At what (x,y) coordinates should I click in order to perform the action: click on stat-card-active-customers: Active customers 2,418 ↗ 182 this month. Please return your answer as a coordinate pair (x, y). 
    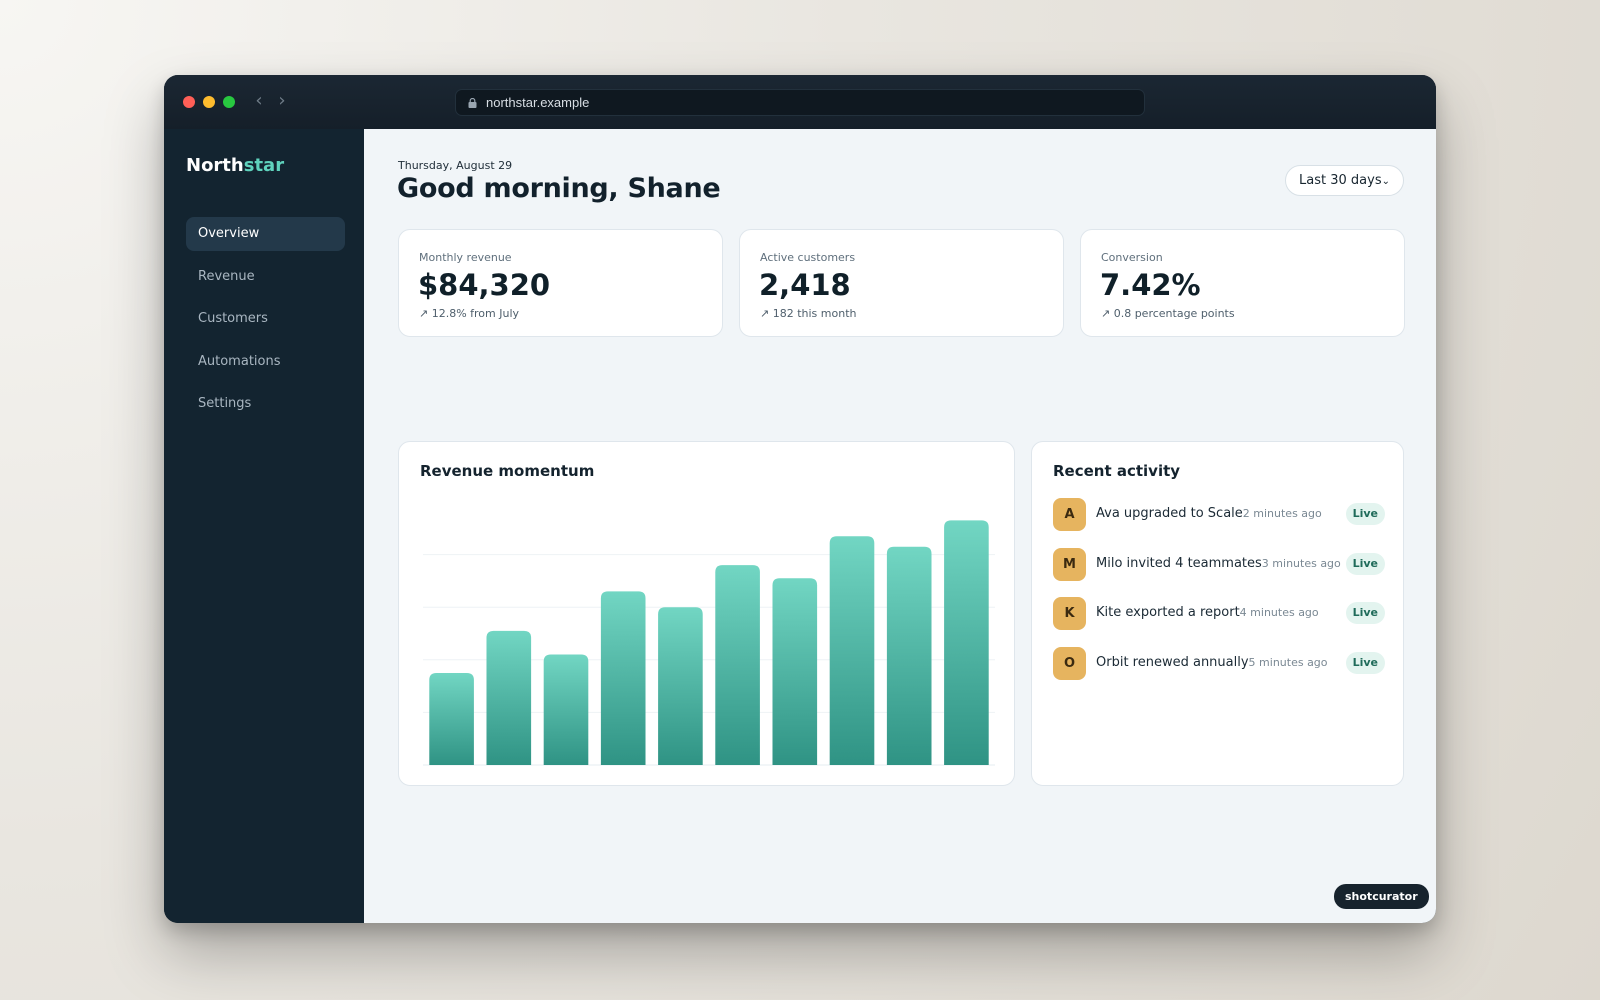
    Looking at the image, I should click on (901, 283).